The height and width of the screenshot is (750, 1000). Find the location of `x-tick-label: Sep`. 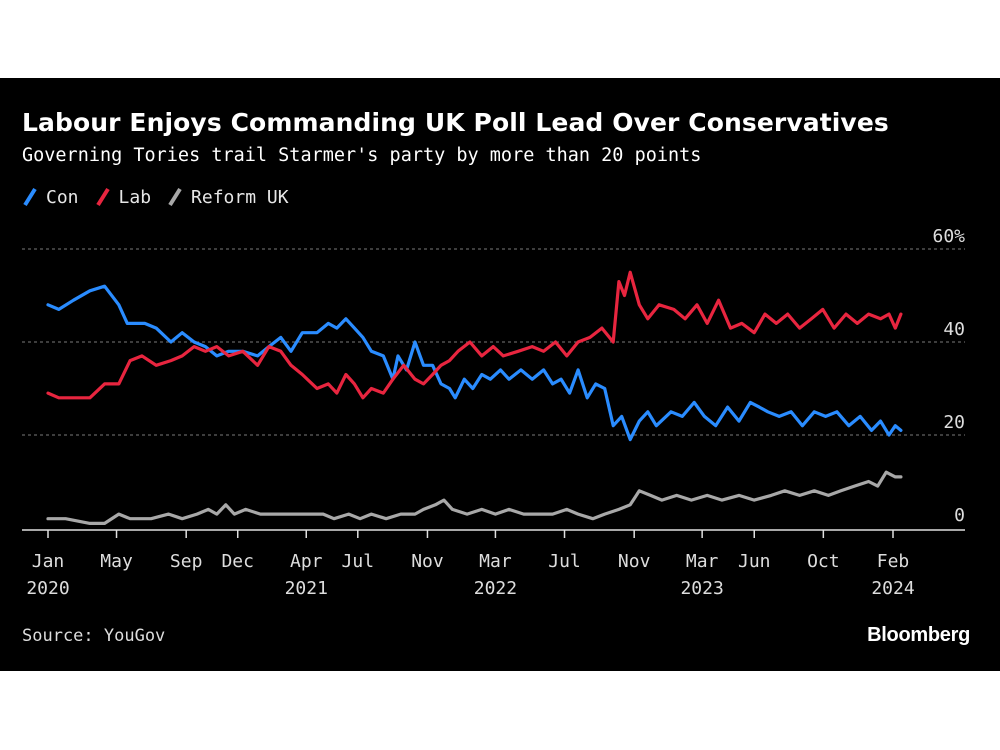

x-tick-label: Sep is located at coordinates (186, 561).